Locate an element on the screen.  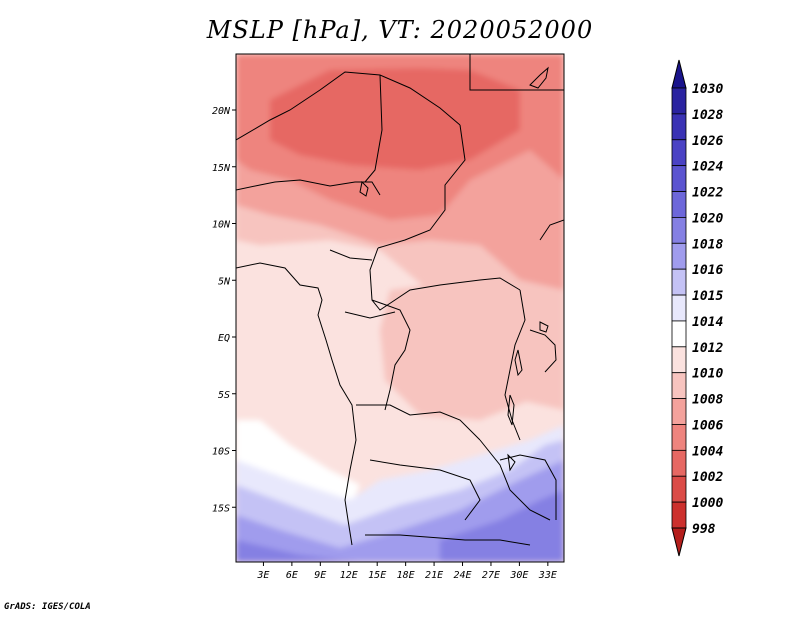
colorbar-label: 1016 is located at coordinates (707, 270).